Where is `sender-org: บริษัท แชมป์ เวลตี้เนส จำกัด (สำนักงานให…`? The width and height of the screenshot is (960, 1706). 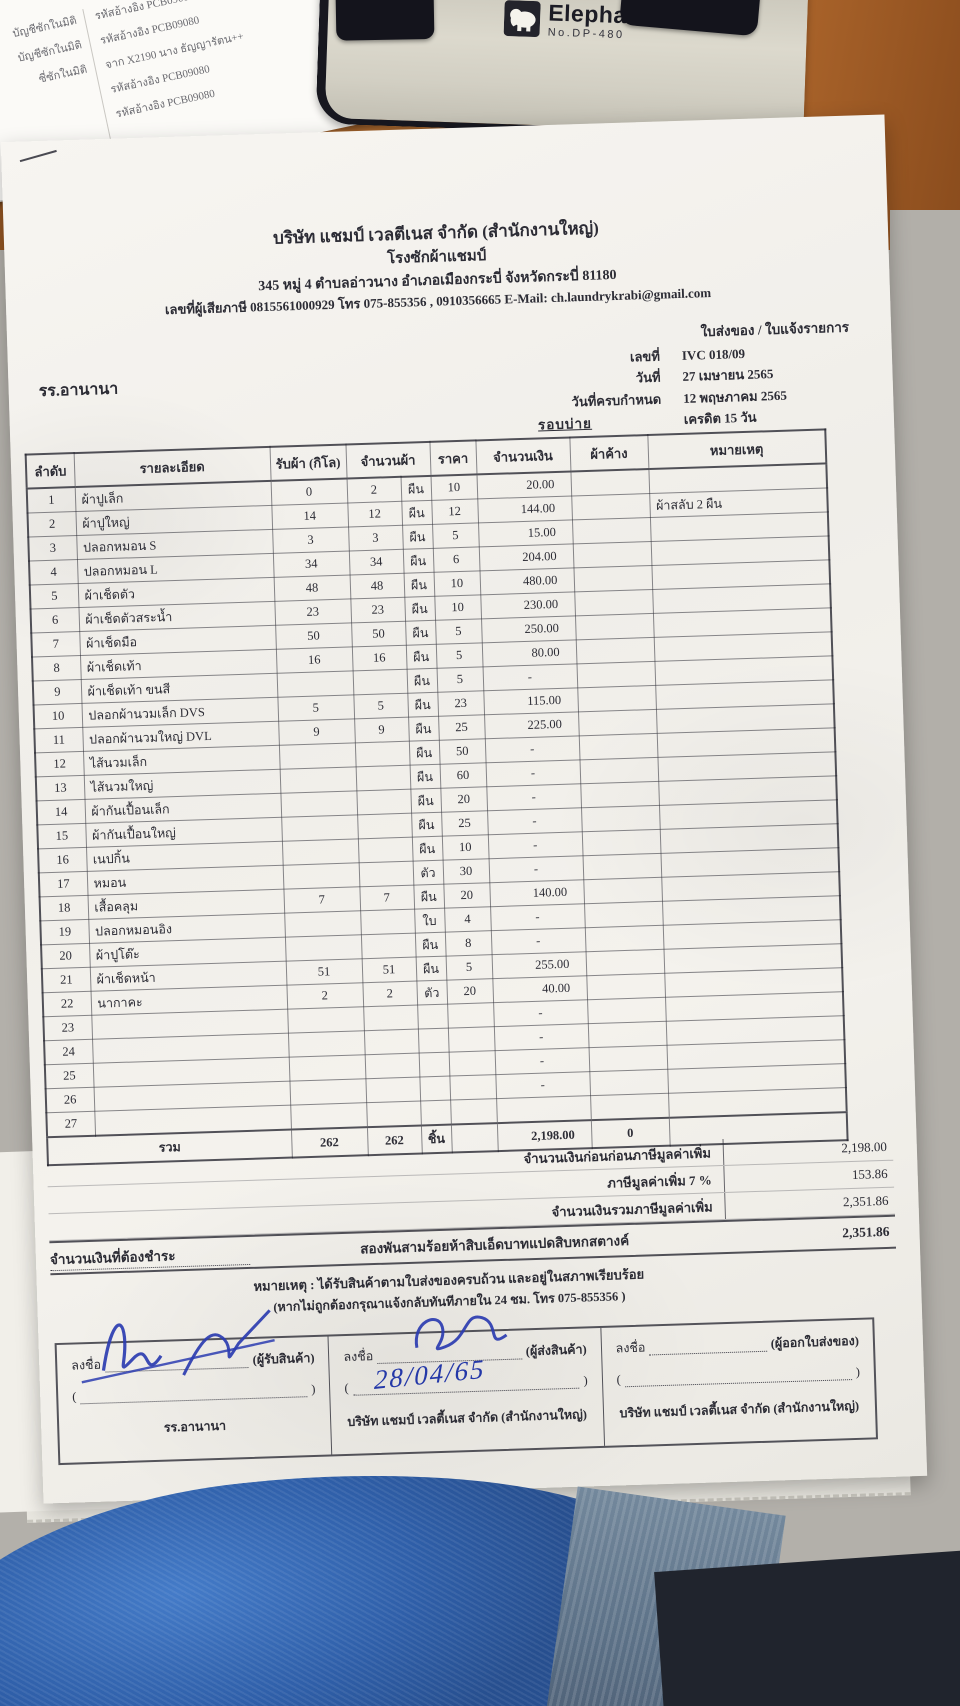
sender-org: บริษัท แชมป์ เวลตี้เนส จำกัด (สำนักงานให… is located at coordinates (467, 1418).